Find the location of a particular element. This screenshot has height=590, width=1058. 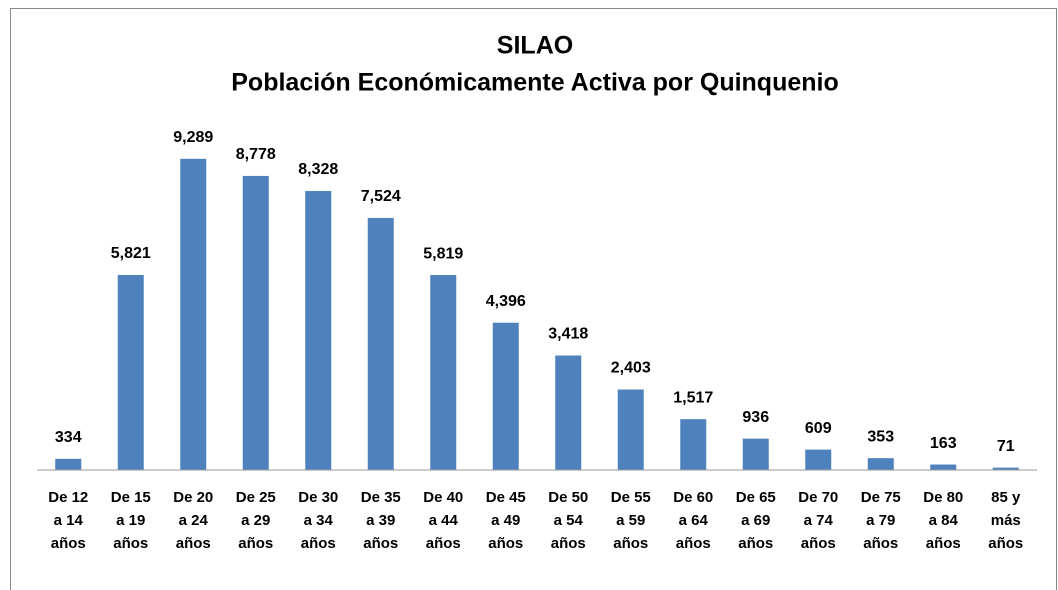

x-tick-label: De 40 is located at coordinates (443, 497).